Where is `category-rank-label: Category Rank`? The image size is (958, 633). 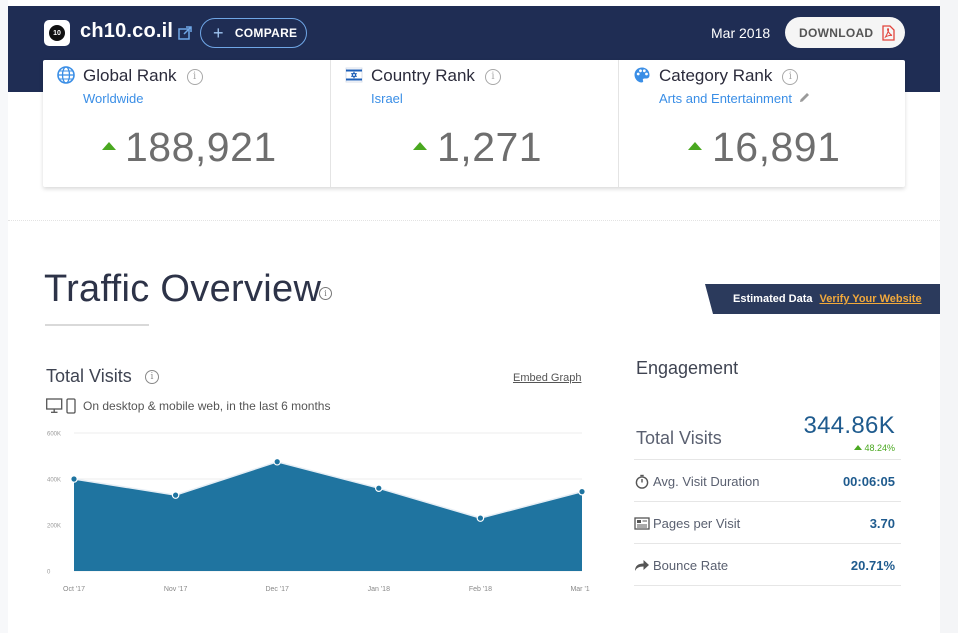
category-rank-label: Category Rank is located at coordinates (716, 75).